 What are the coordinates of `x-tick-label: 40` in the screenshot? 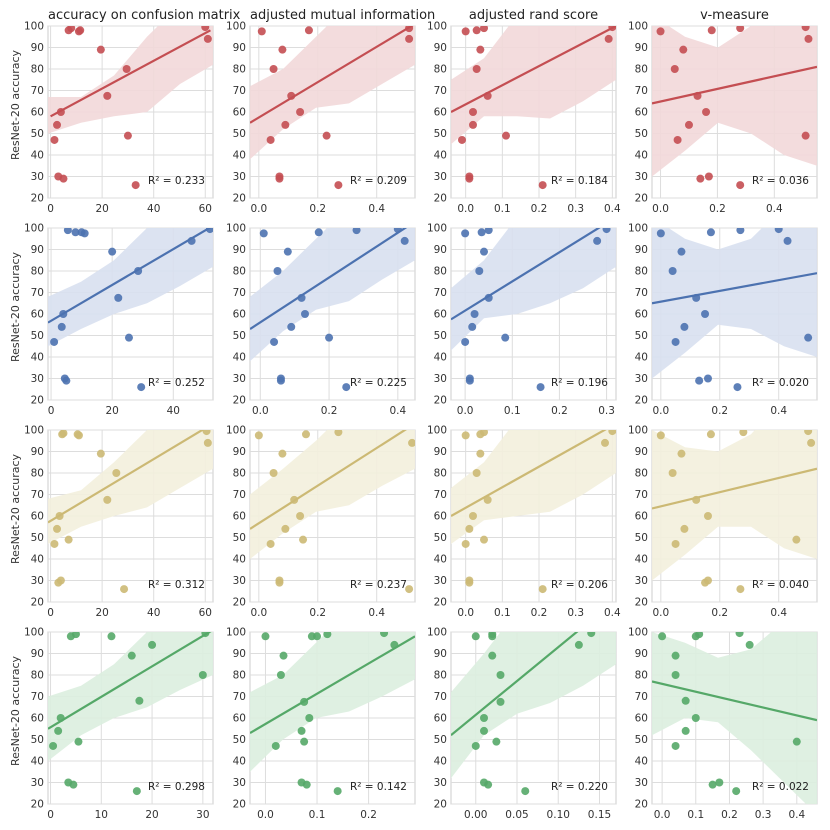 It's located at (153, 613).